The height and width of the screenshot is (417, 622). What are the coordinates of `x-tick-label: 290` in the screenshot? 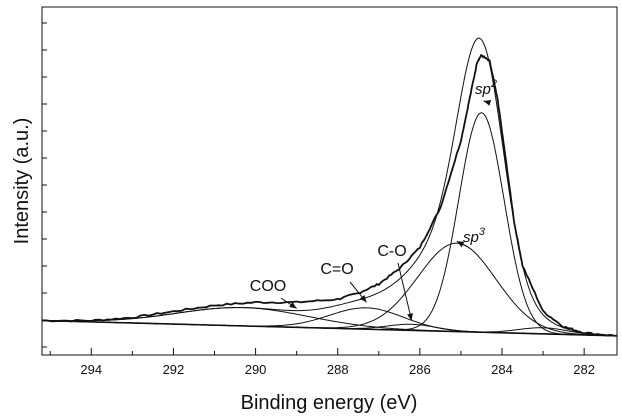 It's located at (256, 369).